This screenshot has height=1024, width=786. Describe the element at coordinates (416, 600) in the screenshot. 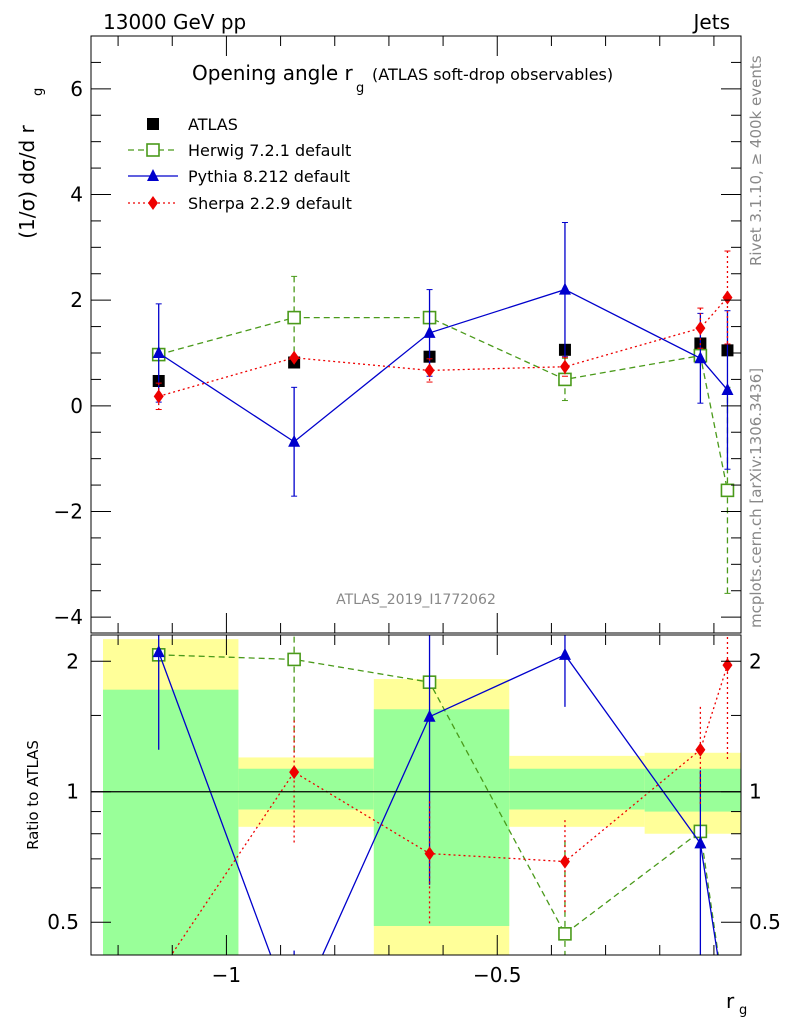

I see `analysis-id: ATLAS_2019_I1772062` at that location.